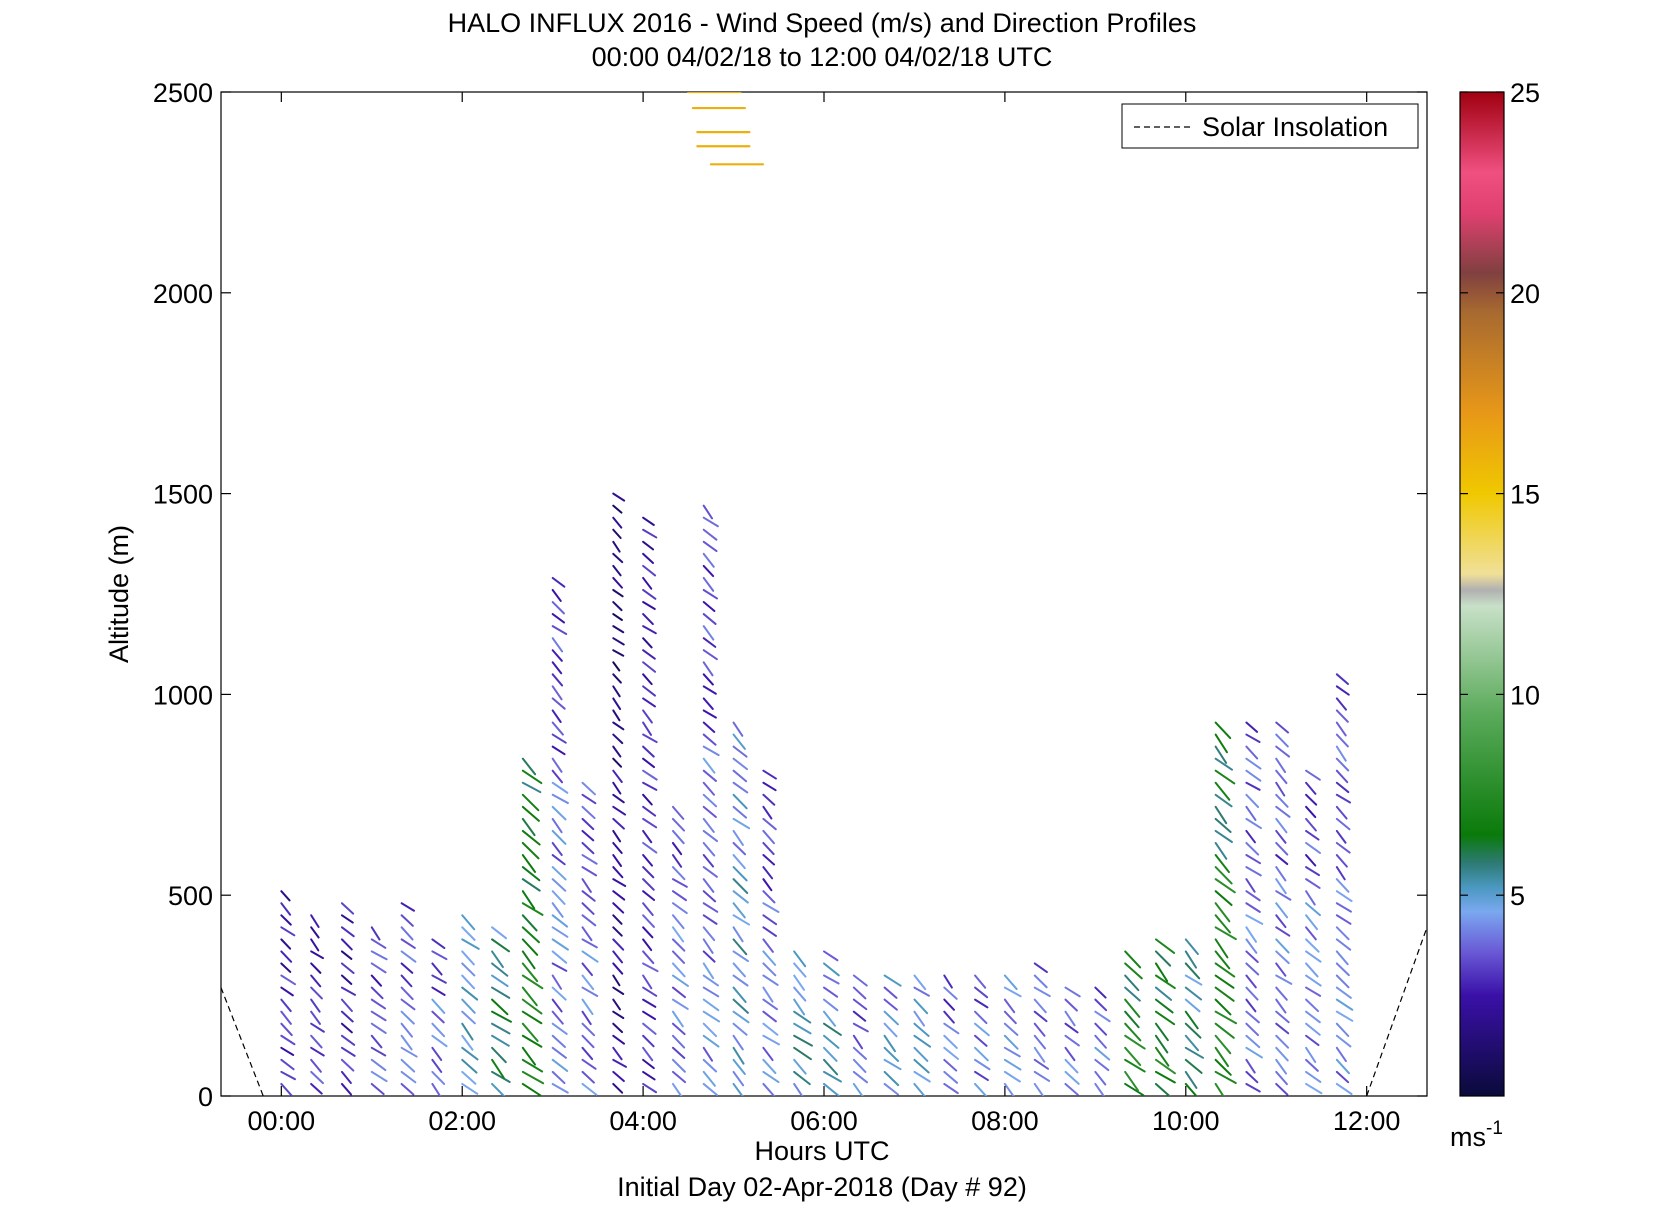  Describe the element at coordinates (643, 1121) in the screenshot. I see `x-tick-label: 04:00` at that location.